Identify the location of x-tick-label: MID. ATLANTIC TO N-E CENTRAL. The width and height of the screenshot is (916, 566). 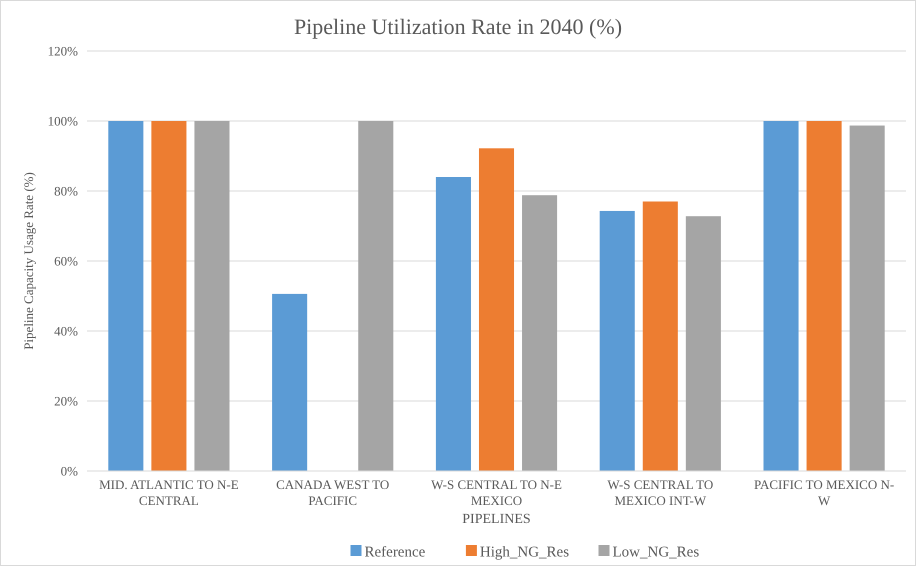
(169, 492).